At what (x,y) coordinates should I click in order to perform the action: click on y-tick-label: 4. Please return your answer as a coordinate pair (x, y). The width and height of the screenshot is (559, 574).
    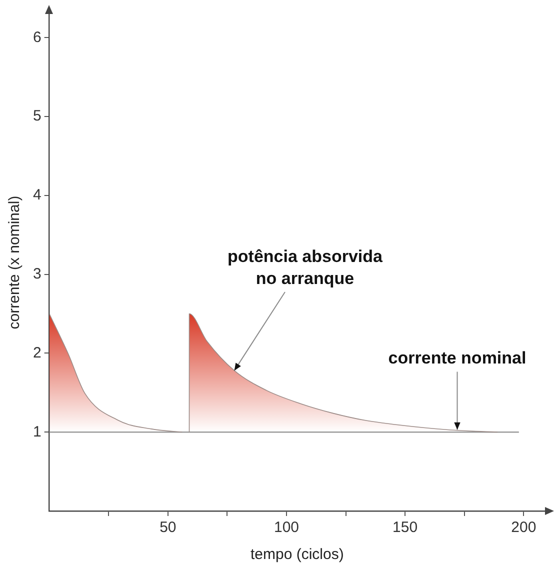
    Looking at the image, I should click on (37, 195).